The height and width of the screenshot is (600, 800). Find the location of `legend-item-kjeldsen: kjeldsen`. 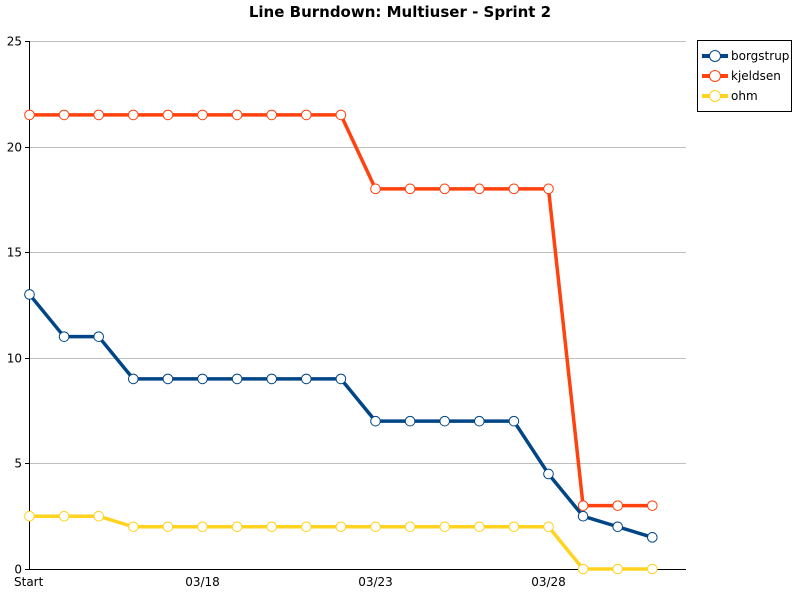

legend-item-kjeldsen: kjeldsen is located at coordinates (741, 76).